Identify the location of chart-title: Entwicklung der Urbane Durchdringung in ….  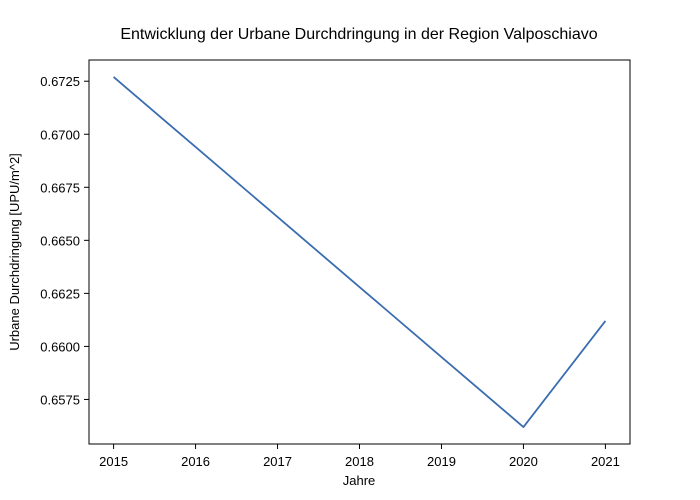
(358, 34).